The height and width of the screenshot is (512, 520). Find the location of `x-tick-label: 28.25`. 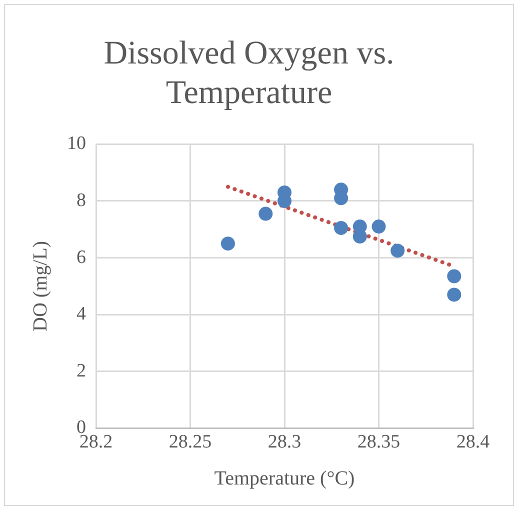

x-tick-label: 28.25 is located at coordinates (190, 442).